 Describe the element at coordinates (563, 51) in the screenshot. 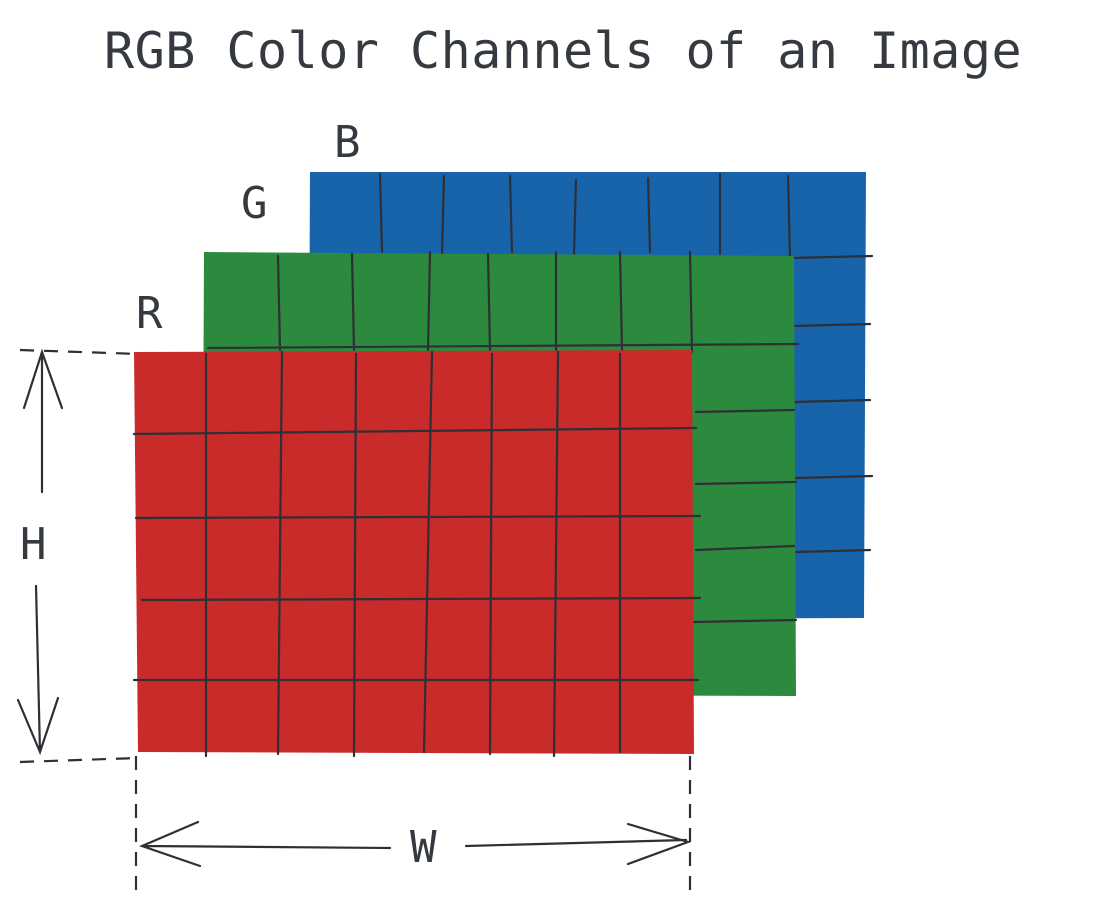

I see `diagram-title: RGB Color Channels of an Image` at that location.